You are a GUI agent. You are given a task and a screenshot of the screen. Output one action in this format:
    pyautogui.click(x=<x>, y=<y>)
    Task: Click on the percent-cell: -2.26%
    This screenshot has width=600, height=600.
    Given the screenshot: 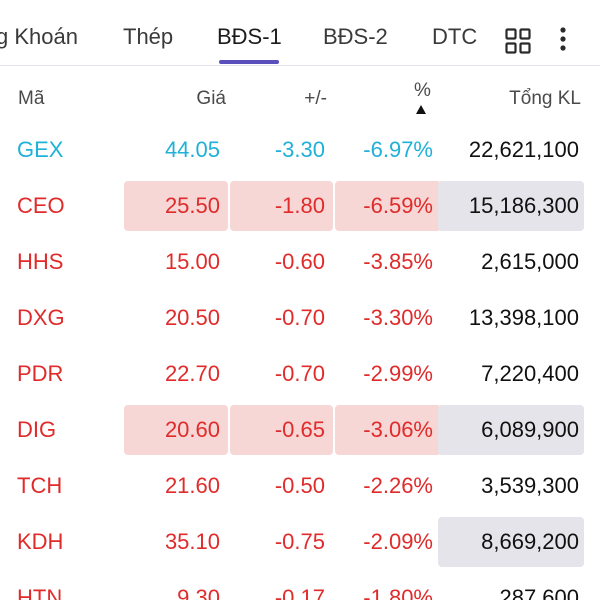 What is the action you would take?
    pyautogui.click(x=398, y=485)
    